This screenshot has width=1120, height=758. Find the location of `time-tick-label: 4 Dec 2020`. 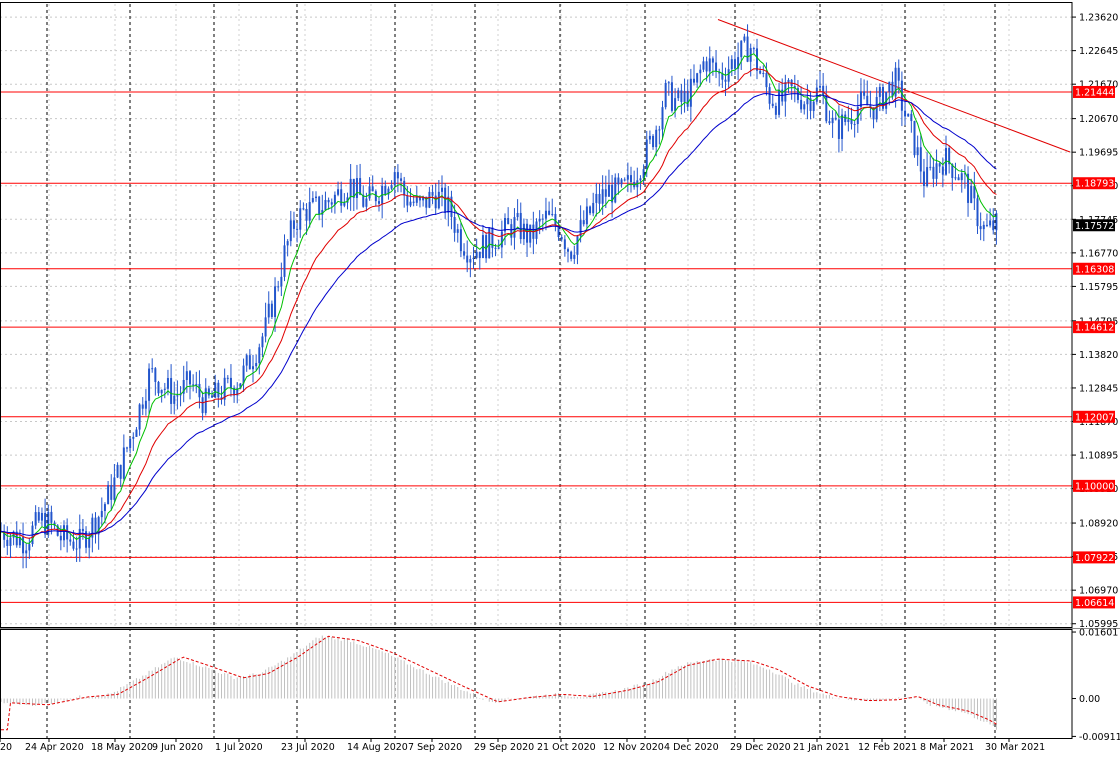

time-tick-label: 4 Dec 2020 is located at coordinates (691, 747).